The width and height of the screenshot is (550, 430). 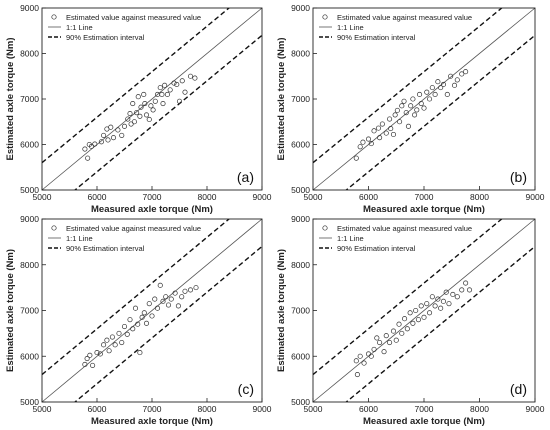 I want to click on y-tick-label: 7000, so click(x=300, y=311).